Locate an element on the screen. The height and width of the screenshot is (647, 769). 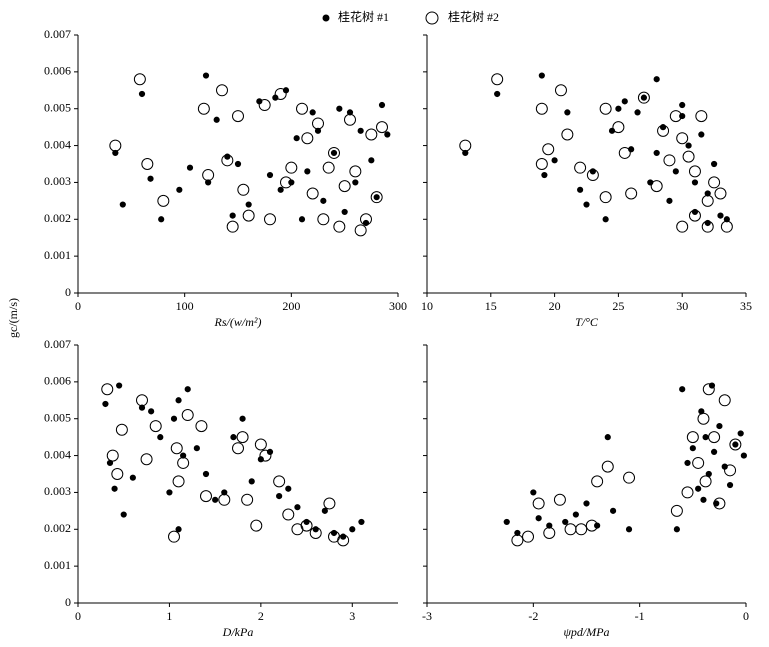
legend-label: 桂花树 #1 is located at coordinates (363, 16).